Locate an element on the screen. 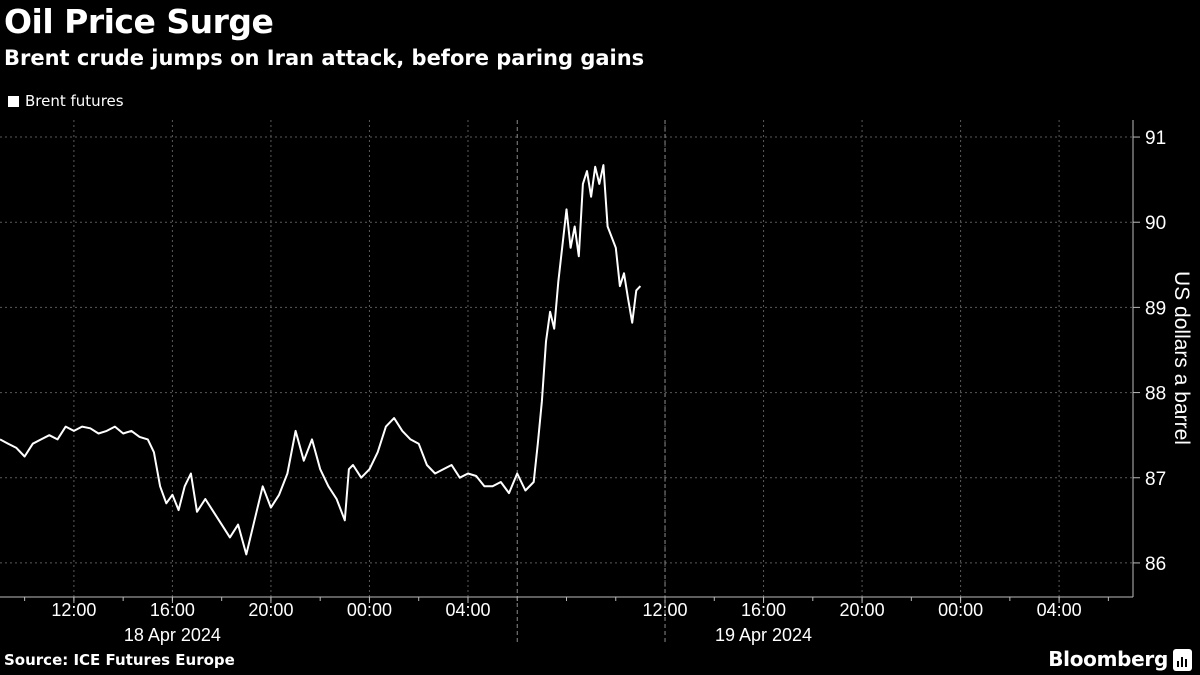 The width and height of the screenshot is (1200, 675). chart-legend: Brent futures is located at coordinates (66, 101).